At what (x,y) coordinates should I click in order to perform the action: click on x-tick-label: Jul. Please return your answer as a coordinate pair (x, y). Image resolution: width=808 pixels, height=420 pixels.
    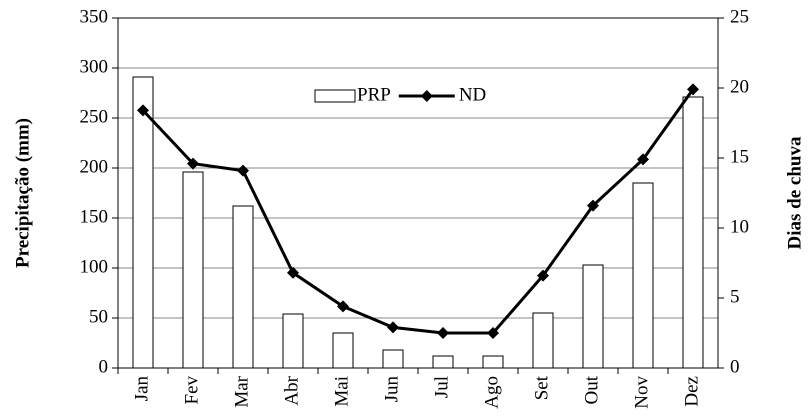
    Looking at the image, I should click on (441, 387).